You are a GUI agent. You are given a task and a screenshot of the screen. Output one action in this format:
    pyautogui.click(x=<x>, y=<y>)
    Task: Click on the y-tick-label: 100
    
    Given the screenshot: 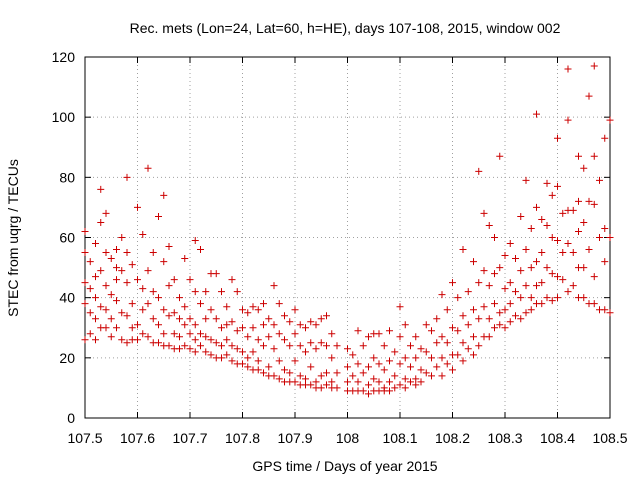 What is the action you would take?
    pyautogui.click(x=64, y=117)
    